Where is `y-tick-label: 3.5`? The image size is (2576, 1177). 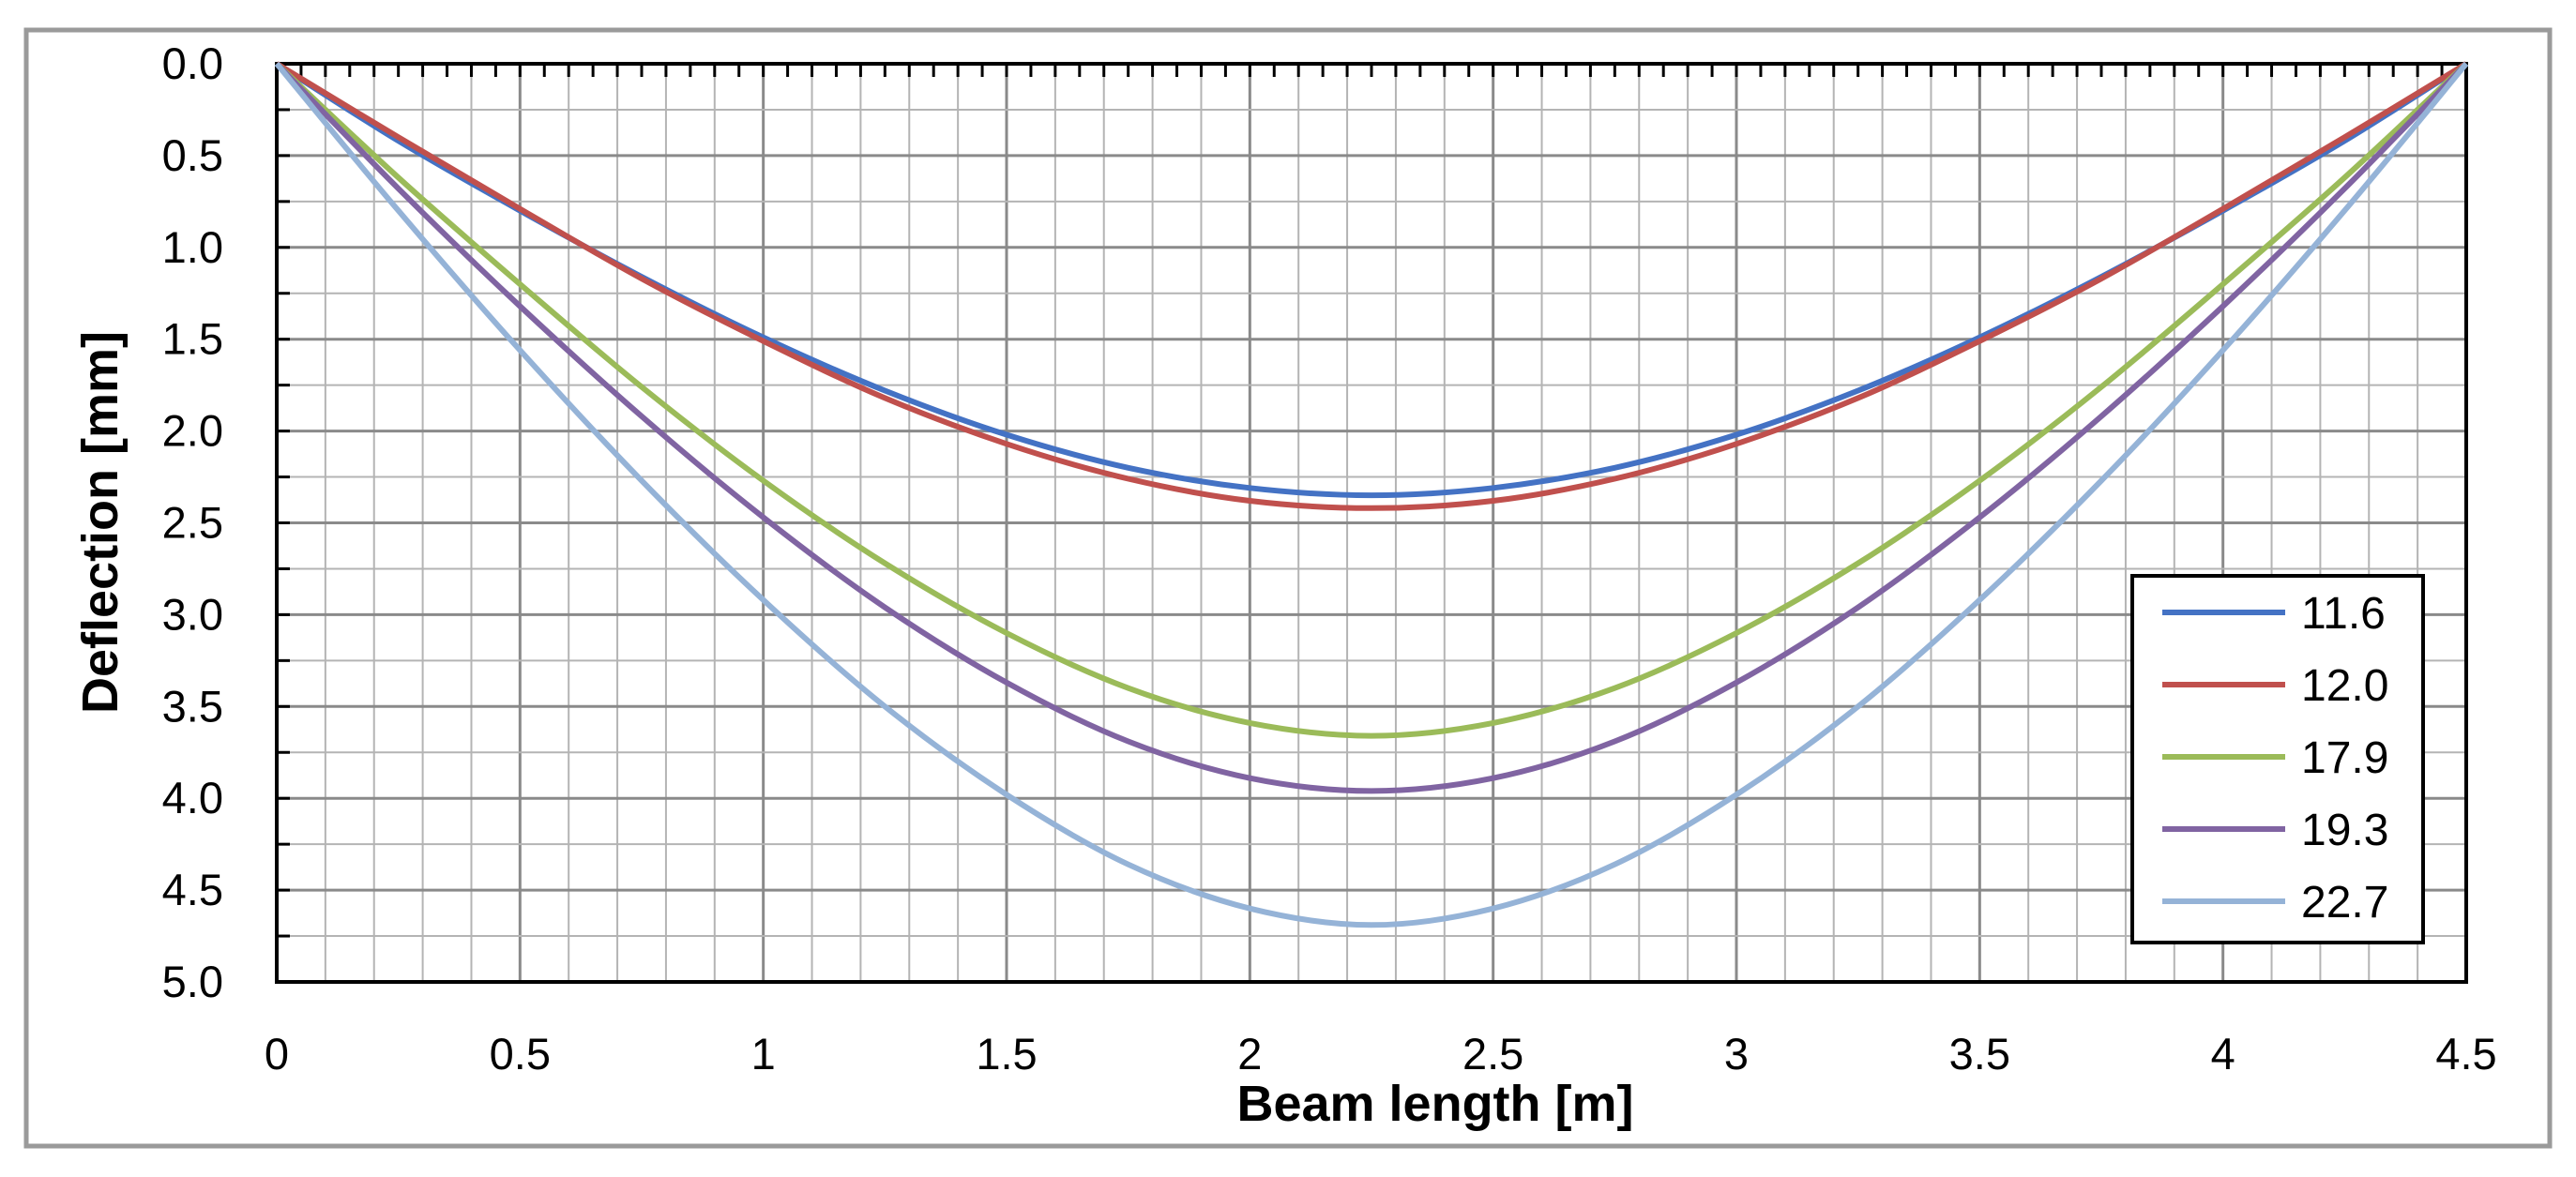
y-tick-label: 3.5 is located at coordinates (192, 706).